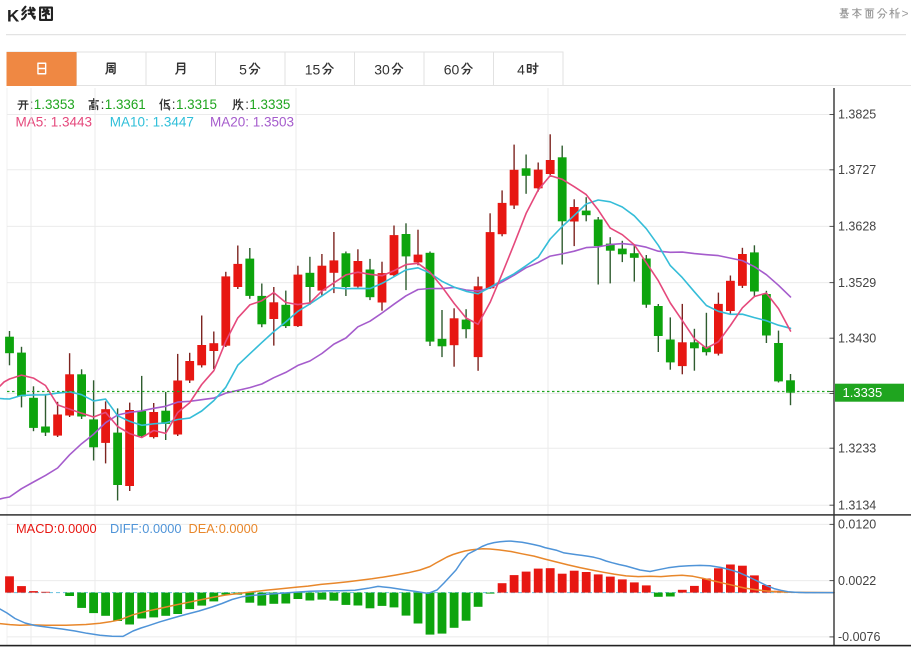  What do you see at coordinates (857, 581) in the screenshot?
I see `svg-text: 0.0022` at bounding box center [857, 581].